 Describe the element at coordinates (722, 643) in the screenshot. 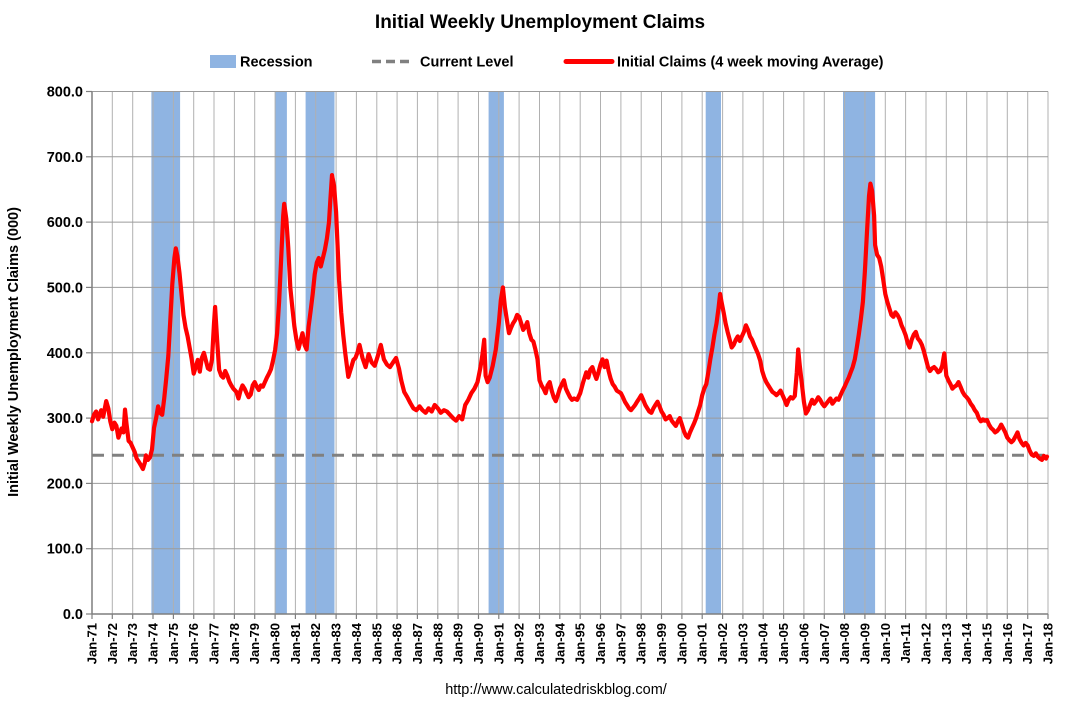

I see `x-tick-label: Jan-02` at that location.